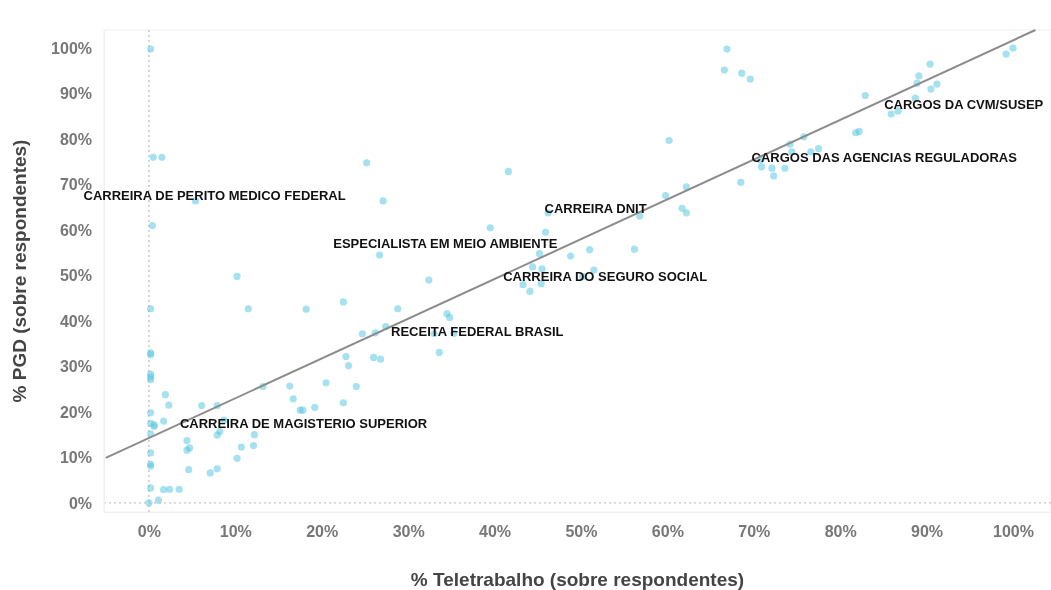  What do you see at coordinates (75, 139) in the screenshot?
I see `y-tick-label: 80%` at bounding box center [75, 139].